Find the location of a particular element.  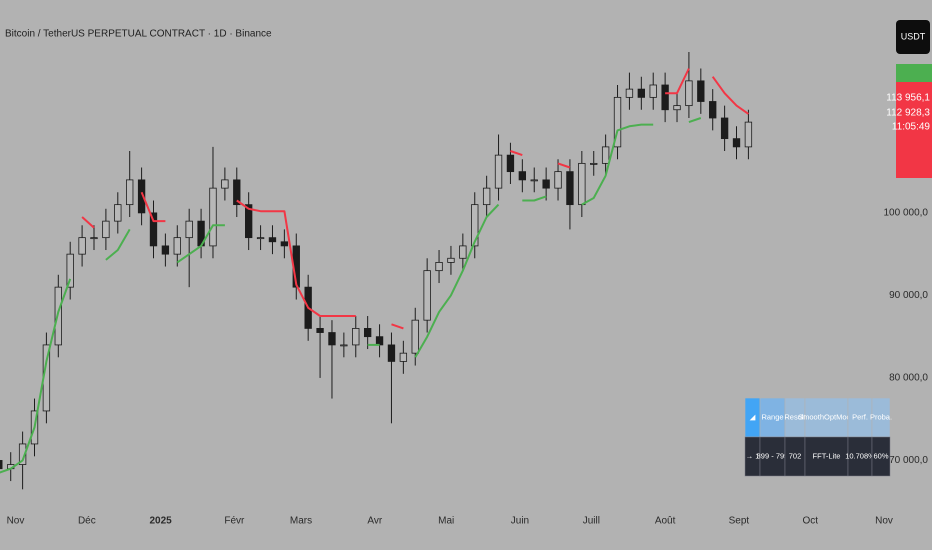

table-header-text: Perf. is located at coordinates (860, 416).